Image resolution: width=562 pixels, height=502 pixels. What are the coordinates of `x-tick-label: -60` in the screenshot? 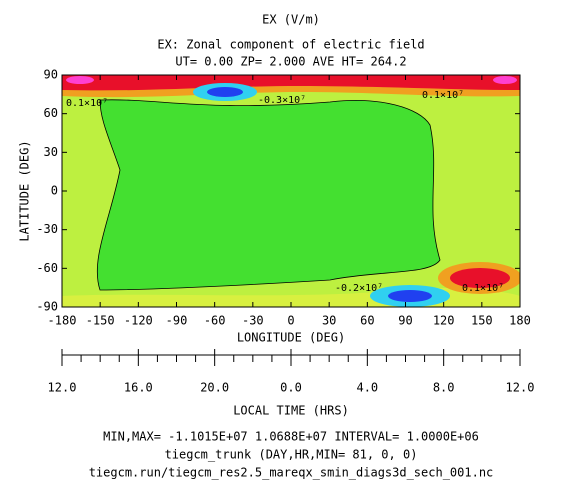 It's located at (215, 321).